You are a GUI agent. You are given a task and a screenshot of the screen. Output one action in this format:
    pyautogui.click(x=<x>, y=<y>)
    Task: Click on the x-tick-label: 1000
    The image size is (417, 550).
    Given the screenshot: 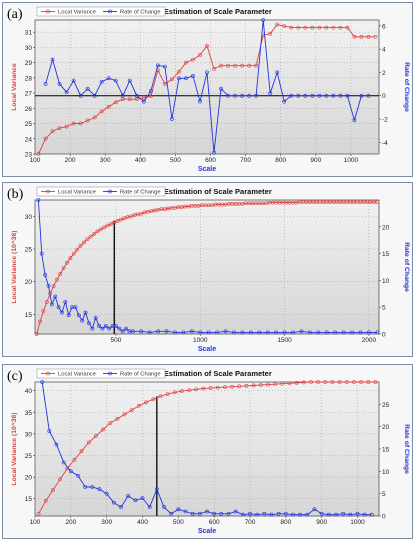 What is the action you would take?
    pyautogui.click(x=357, y=522)
    